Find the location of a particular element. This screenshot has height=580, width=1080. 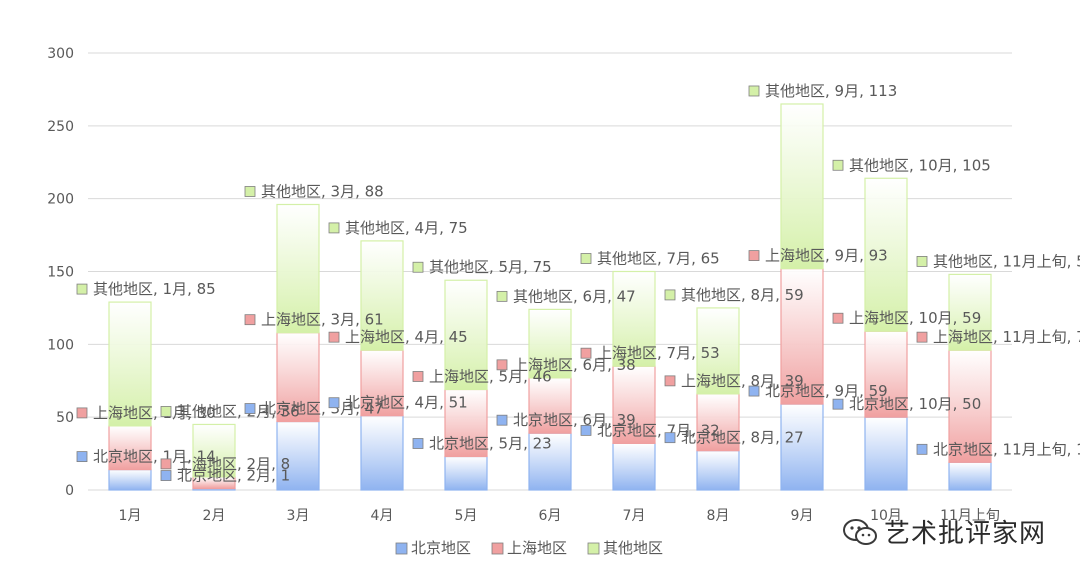

y-tick-label: 150 is located at coordinates (60, 273).